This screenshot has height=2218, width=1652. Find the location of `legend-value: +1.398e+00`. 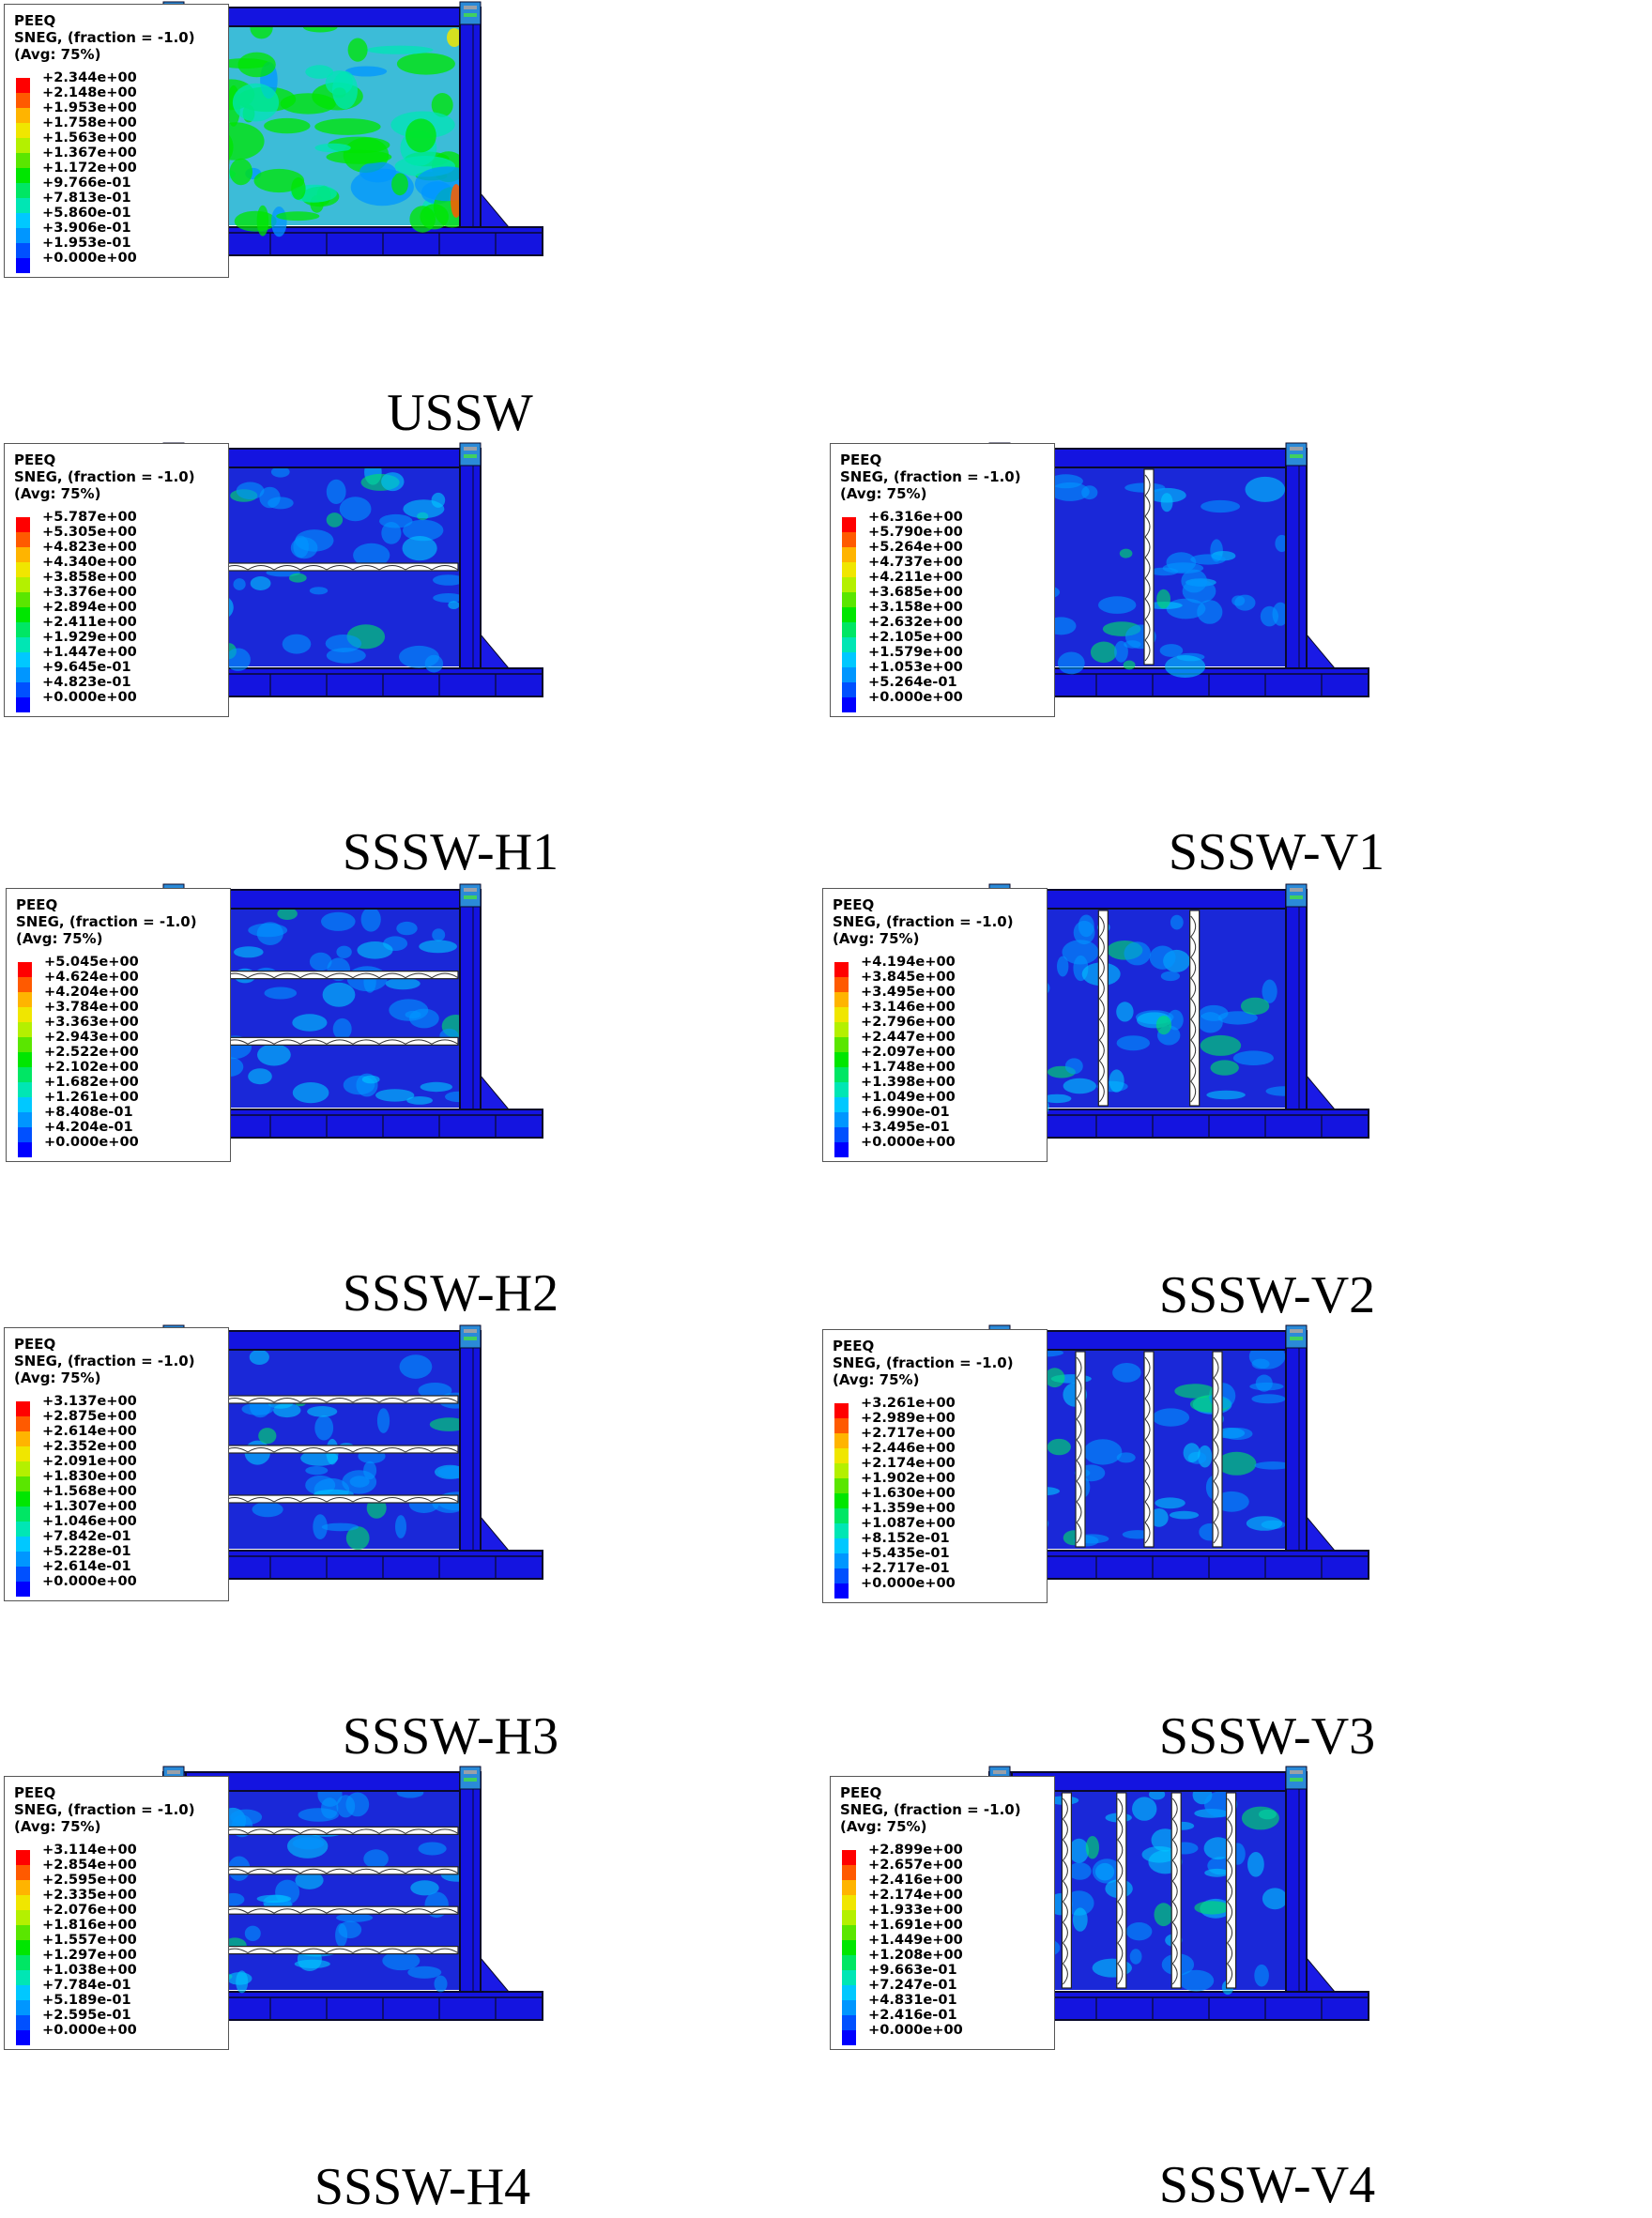

legend-value: +1.398e+00 is located at coordinates (908, 1082).